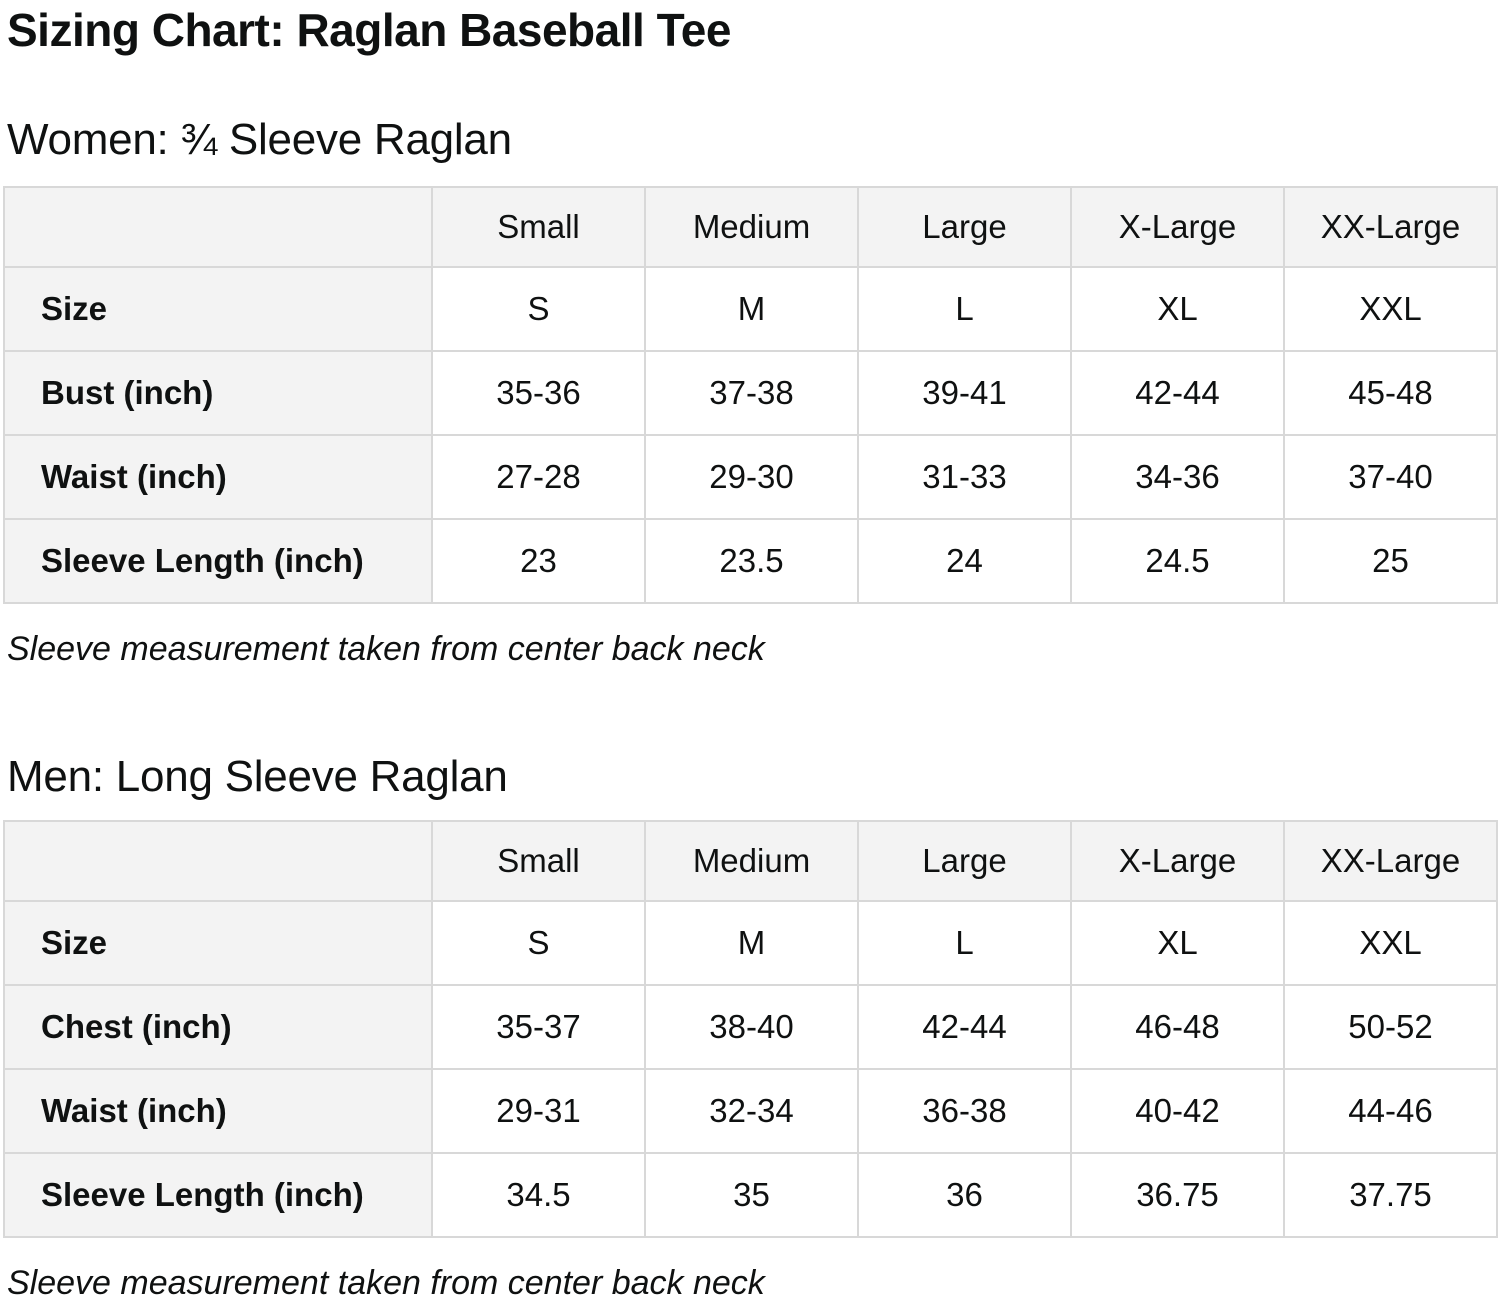 Image resolution: width=1500 pixels, height=1315 pixels. I want to click on measurement-row: Waist (inch) 29-31 32-34 36-38 40-42 44-46, so click(750, 1110).